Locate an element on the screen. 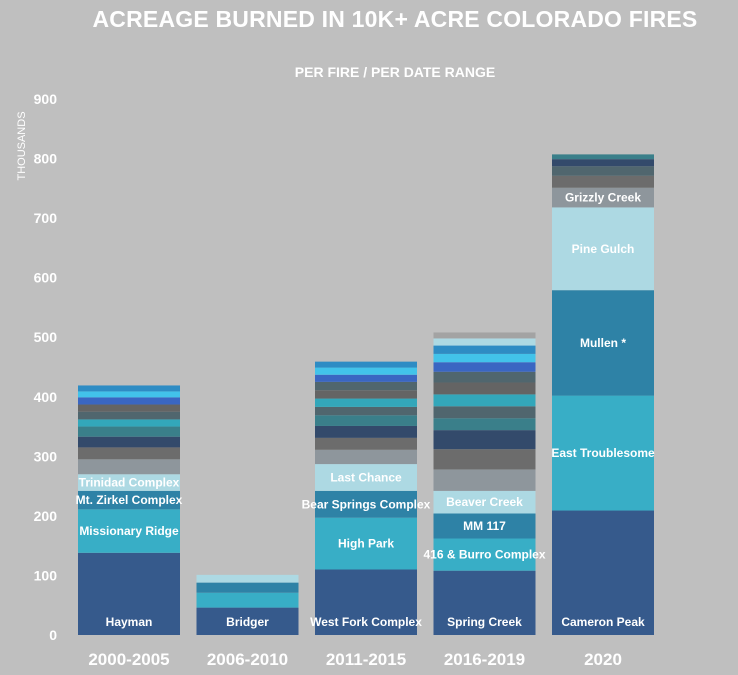  y-tick-label: 100 is located at coordinates (46, 575).